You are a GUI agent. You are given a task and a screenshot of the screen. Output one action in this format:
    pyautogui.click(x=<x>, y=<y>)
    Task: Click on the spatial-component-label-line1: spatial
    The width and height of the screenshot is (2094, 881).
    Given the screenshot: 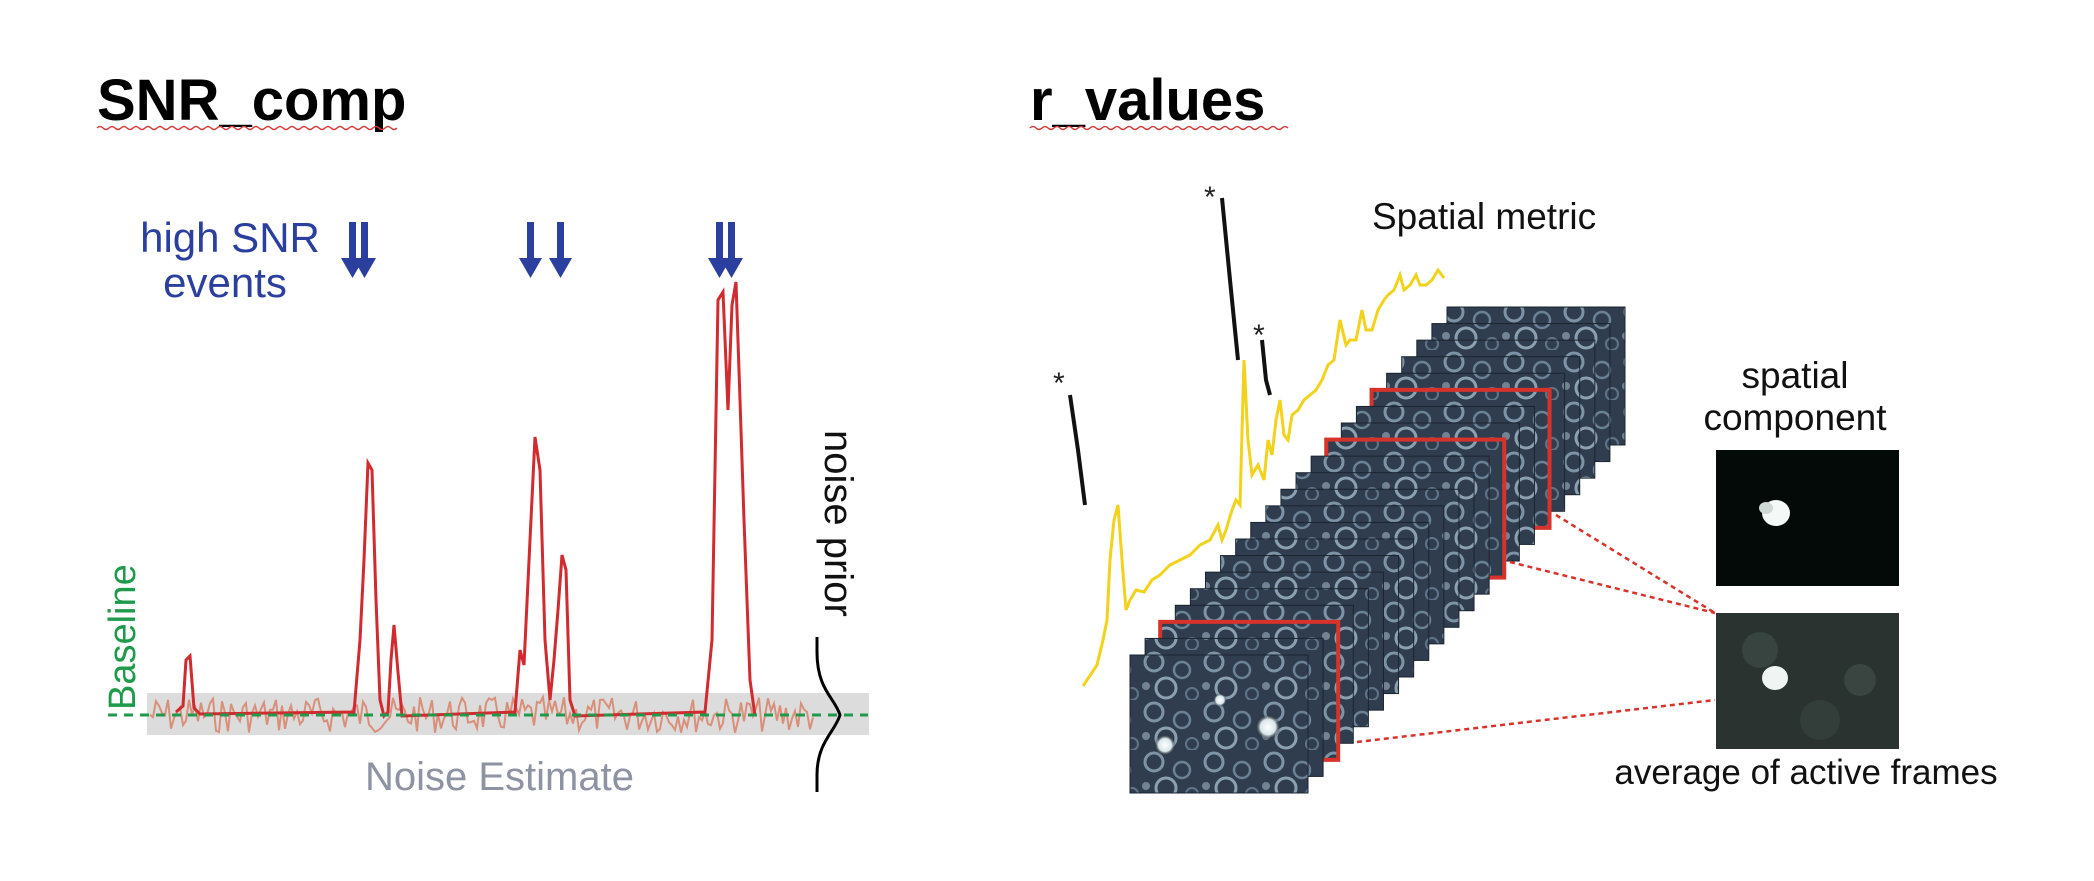 What is the action you would take?
    pyautogui.click(x=1795, y=375)
    